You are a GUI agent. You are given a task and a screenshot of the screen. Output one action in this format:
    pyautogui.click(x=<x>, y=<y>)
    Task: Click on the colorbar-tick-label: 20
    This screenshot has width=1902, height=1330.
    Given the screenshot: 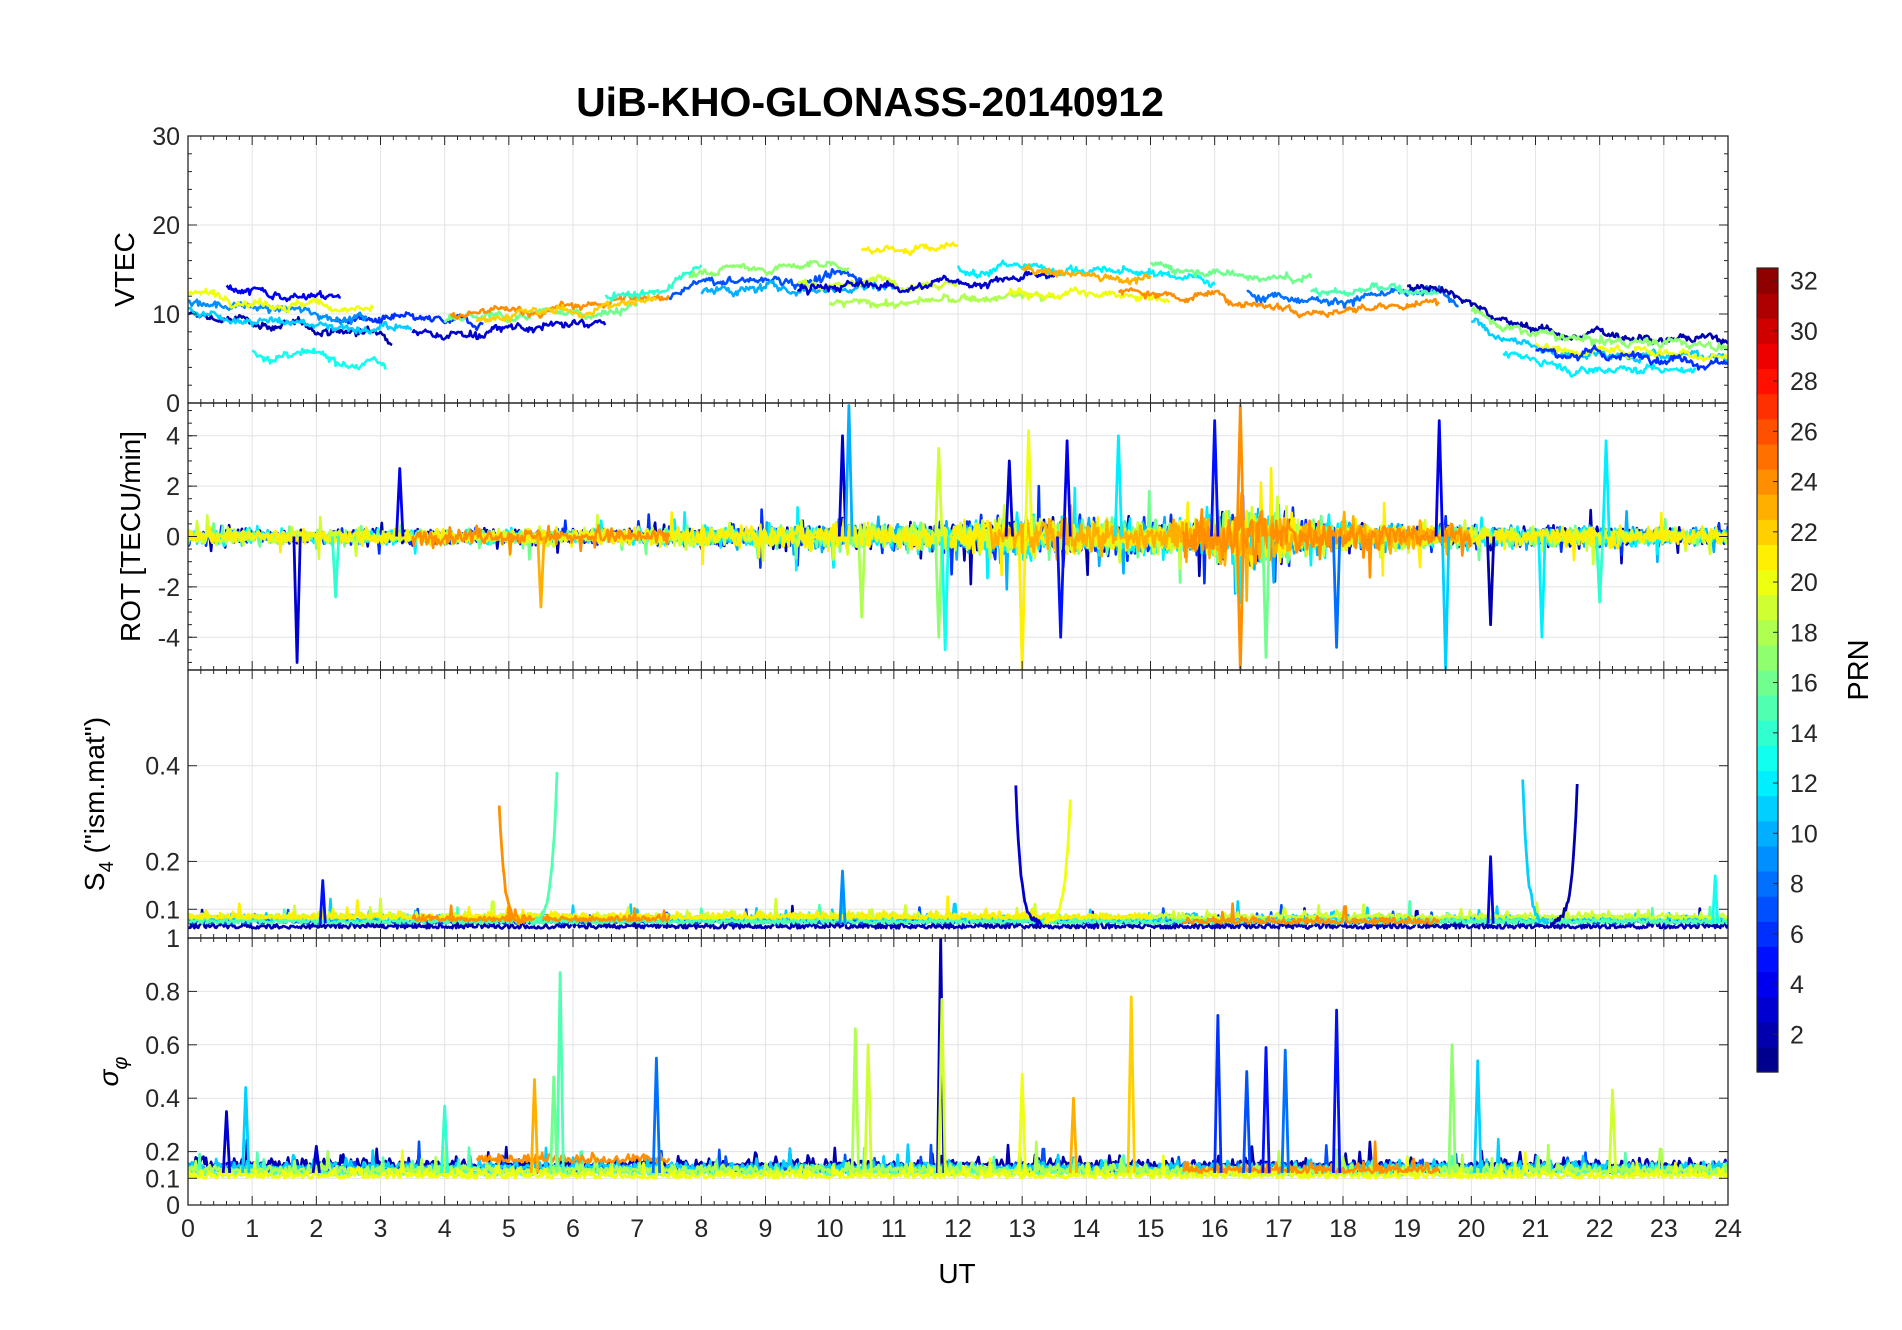 What is the action you would take?
    pyautogui.click(x=1804, y=583)
    